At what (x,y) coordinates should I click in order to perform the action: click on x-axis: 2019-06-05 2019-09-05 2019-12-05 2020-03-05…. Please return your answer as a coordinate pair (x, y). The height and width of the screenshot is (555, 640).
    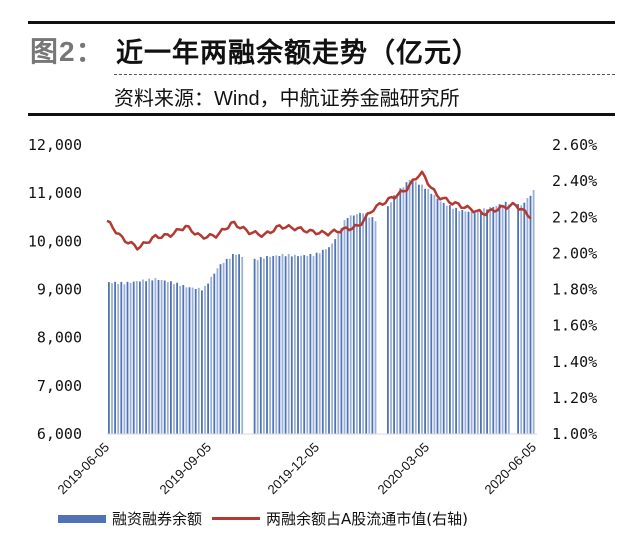
    Looking at the image, I should click on (296, 469).